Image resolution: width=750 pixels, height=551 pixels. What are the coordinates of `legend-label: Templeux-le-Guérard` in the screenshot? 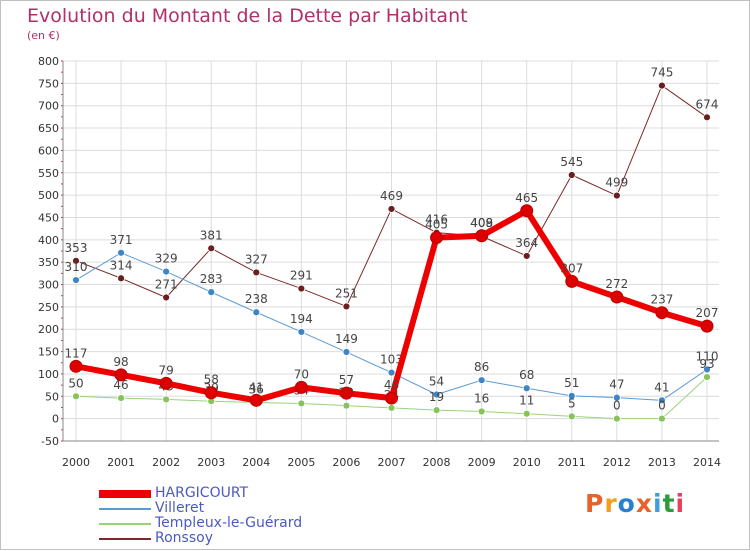 It's located at (229, 523).